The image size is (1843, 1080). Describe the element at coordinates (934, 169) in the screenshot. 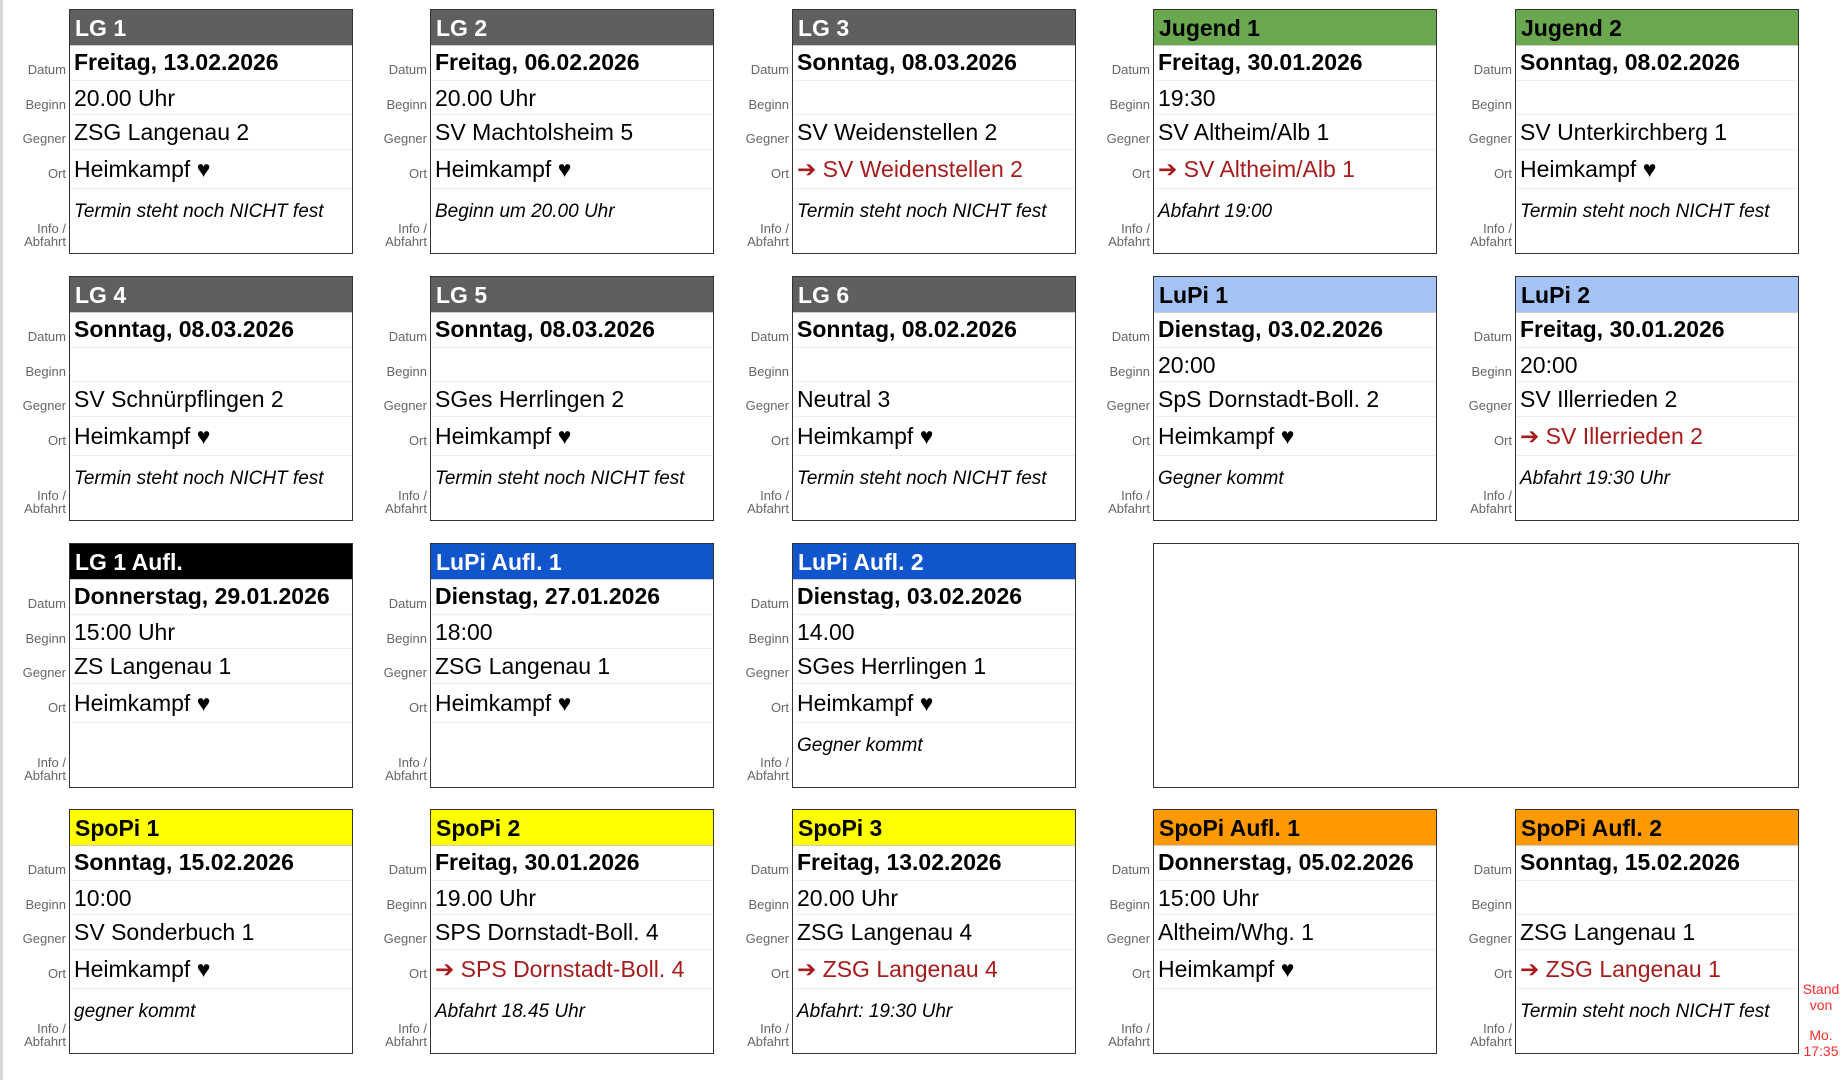

I see `ort-value: ➔ SV Weidenstellen 2` at that location.